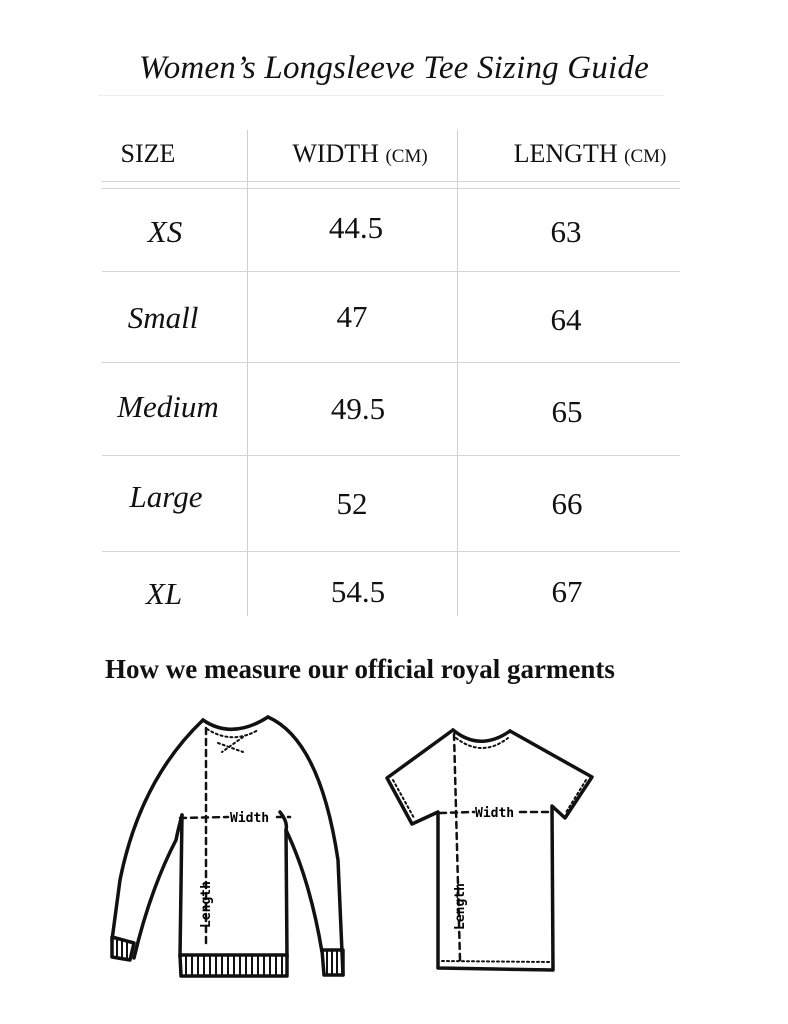  I want to click on longsleeve-illustration, so click(227, 846).